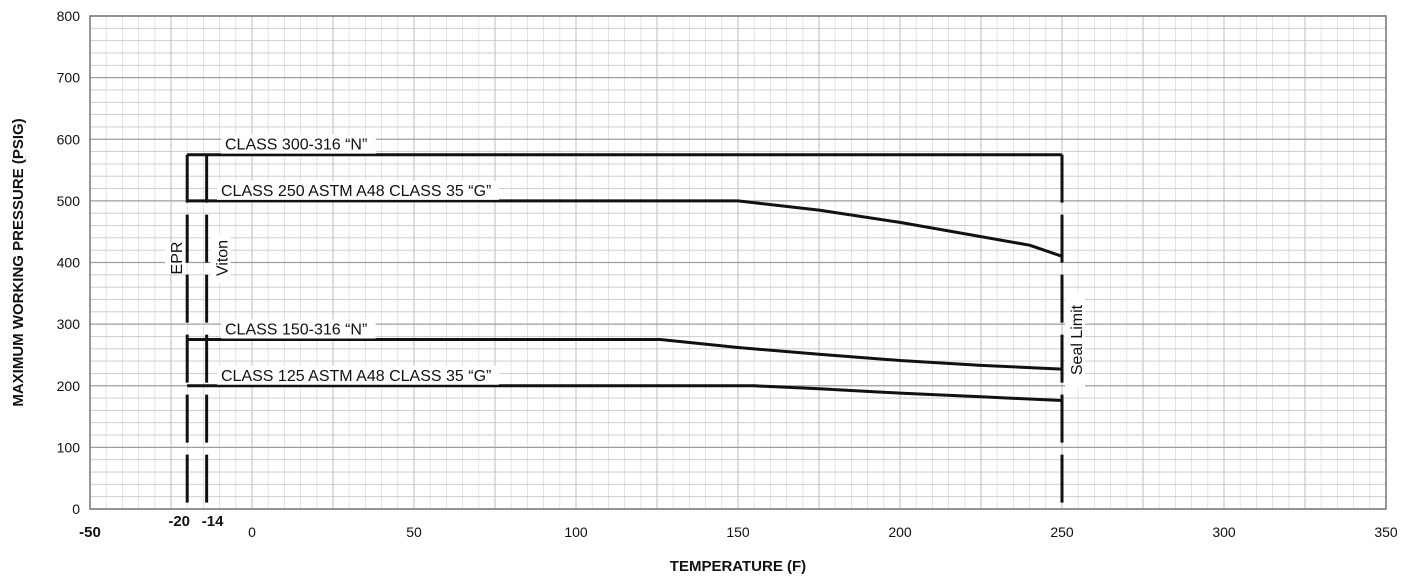 The width and height of the screenshot is (1406, 578). What do you see at coordinates (18, 262) in the screenshot?
I see `y-axis-title: MAXIMUM WORKING PRESSURE (PSIG)` at bounding box center [18, 262].